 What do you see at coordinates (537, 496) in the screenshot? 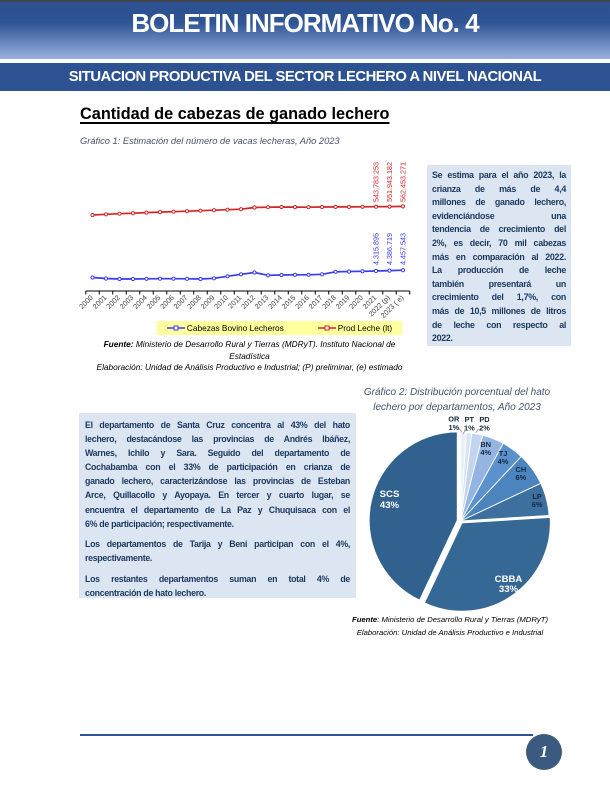
I see `svg-text: LP` at bounding box center [537, 496].